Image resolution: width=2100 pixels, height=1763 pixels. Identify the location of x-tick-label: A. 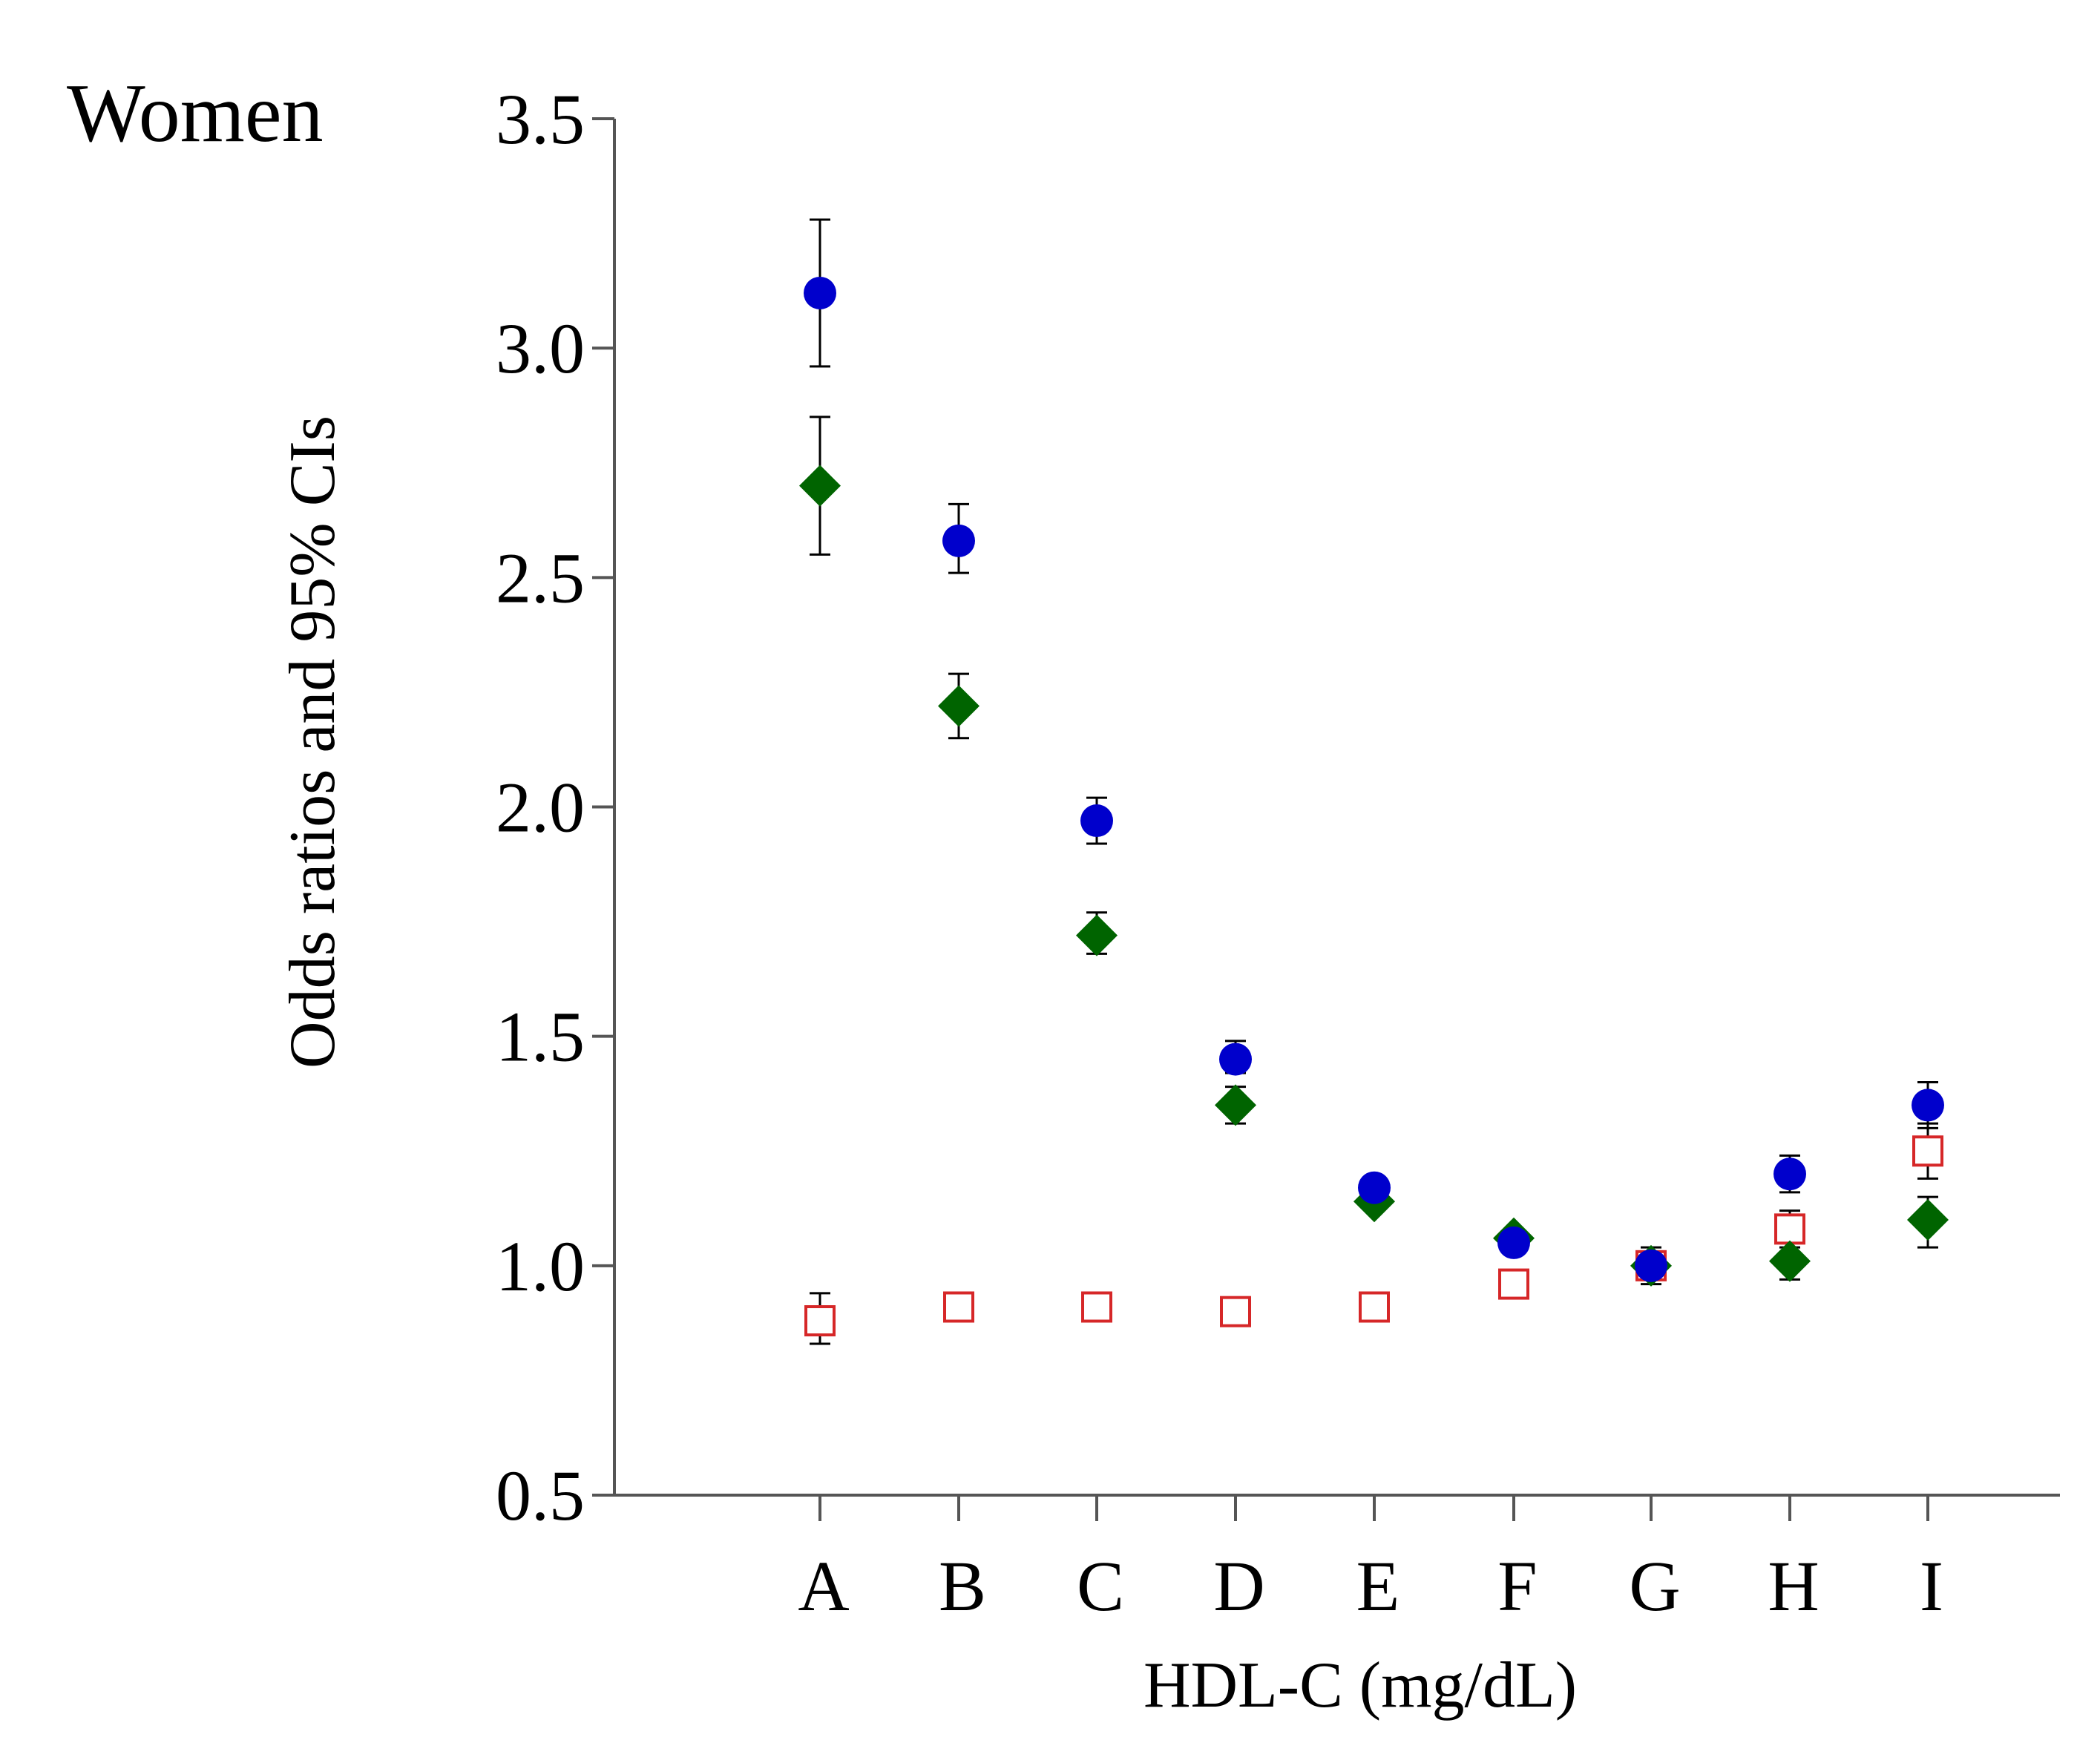
(824, 1586).